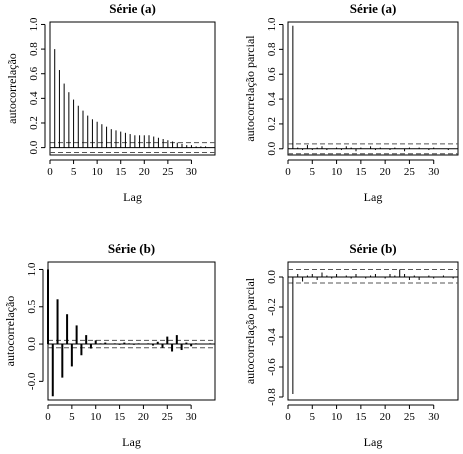 The image size is (463, 454). I want to click on y-tick-label: -0.8, so click(272, 397).